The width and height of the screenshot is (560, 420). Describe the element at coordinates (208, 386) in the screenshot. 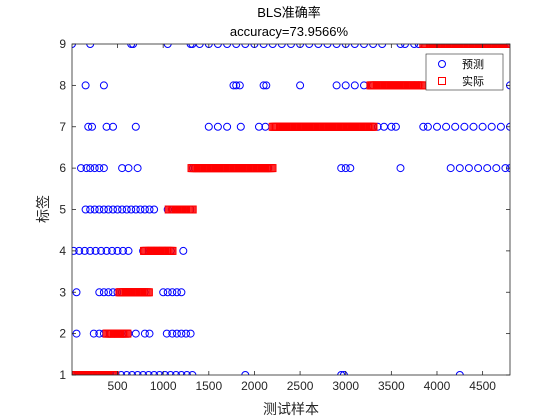

I see `x-tick-label: 1500` at that location.